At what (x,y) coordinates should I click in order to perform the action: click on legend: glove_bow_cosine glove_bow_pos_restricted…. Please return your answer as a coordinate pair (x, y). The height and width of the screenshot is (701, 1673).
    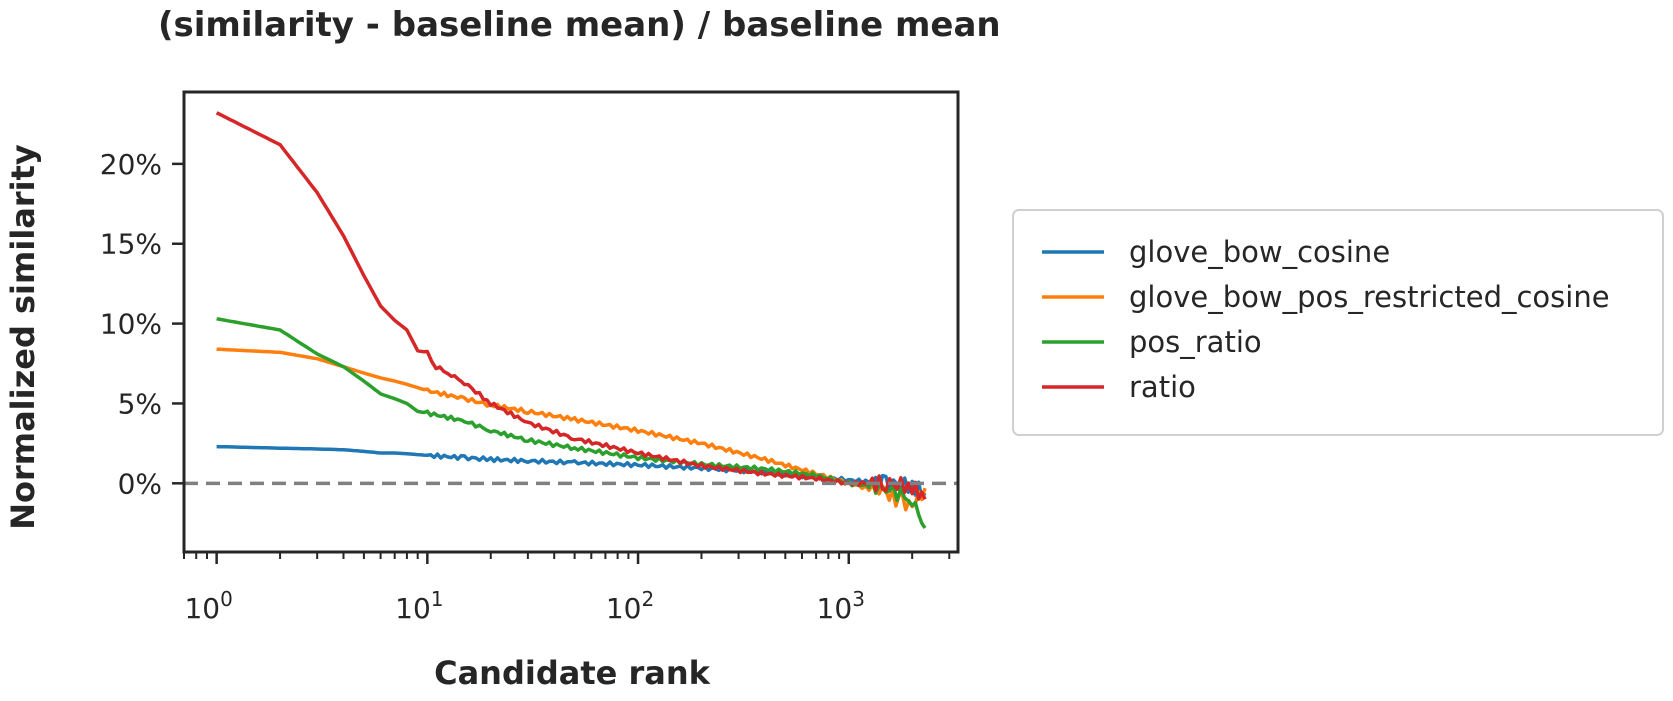
    Looking at the image, I should click on (1338, 322).